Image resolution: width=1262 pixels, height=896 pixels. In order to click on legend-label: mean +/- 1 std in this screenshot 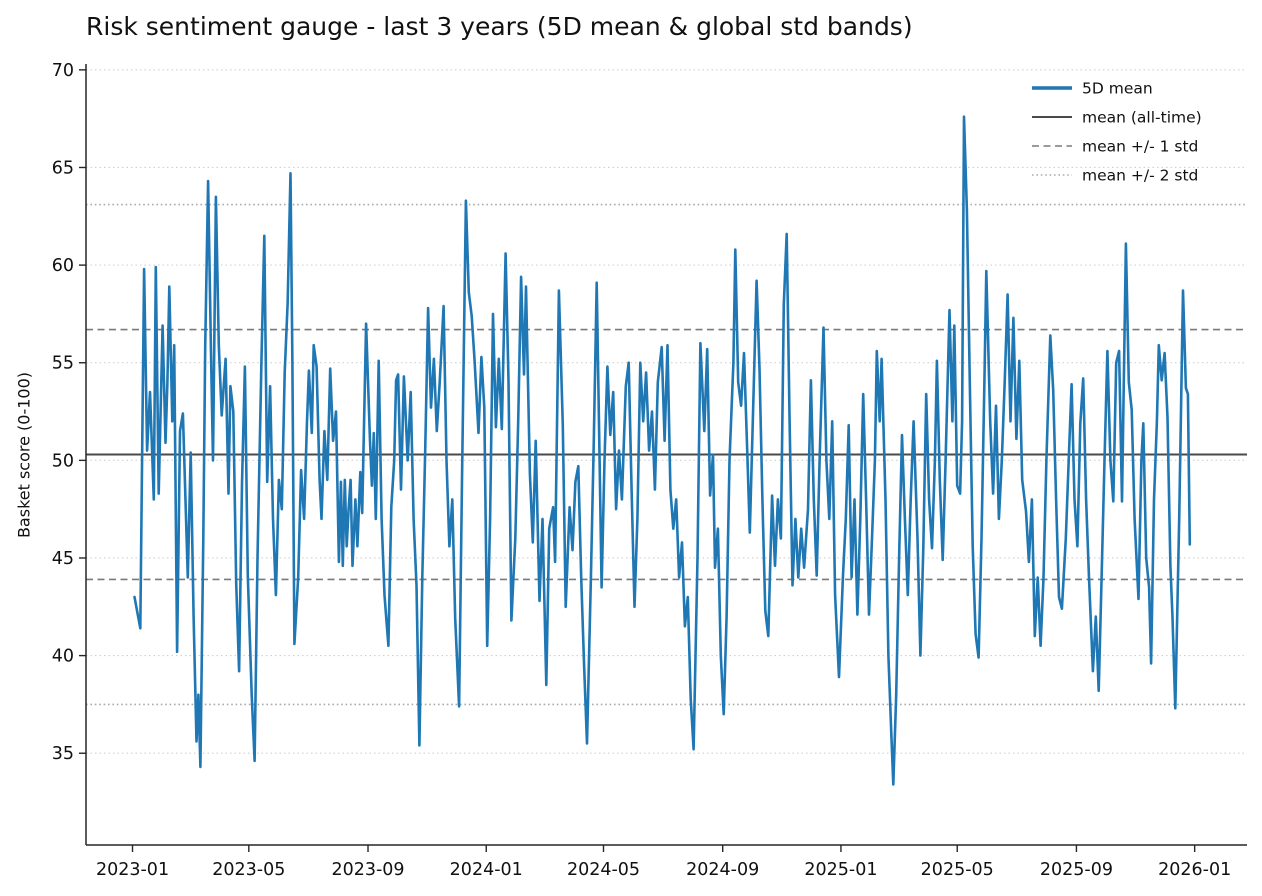, I will do `click(1140, 147)`.